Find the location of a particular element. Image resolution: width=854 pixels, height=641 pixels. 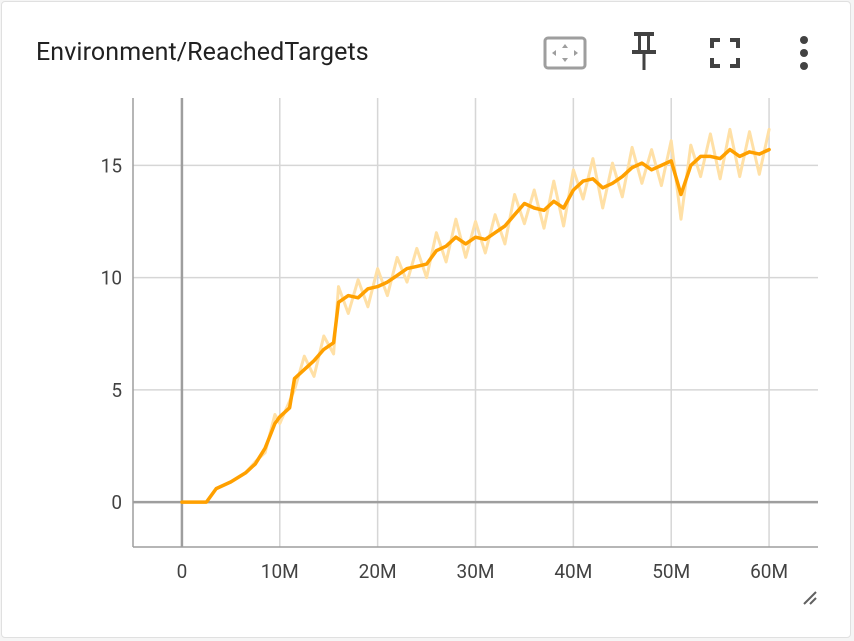

chart-title: Environment/ReachedTargets is located at coordinates (202, 52).